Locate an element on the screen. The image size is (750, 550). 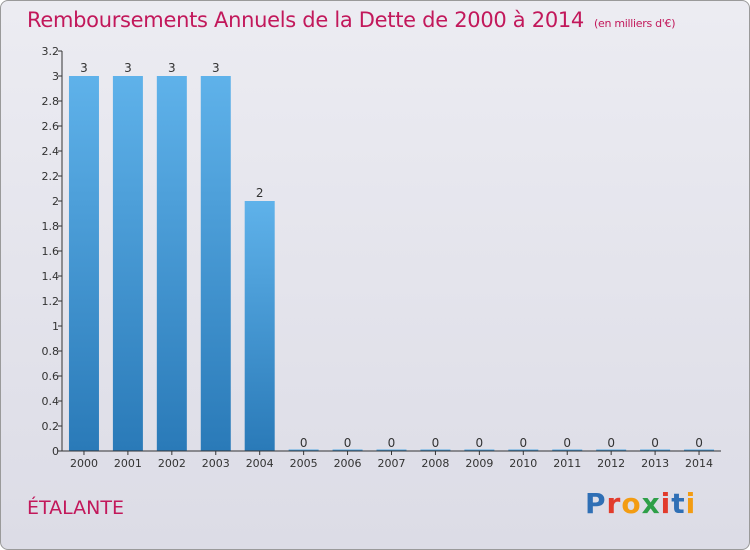
x-tick-label-2006: 2006 is located at coordinates (348, 463).